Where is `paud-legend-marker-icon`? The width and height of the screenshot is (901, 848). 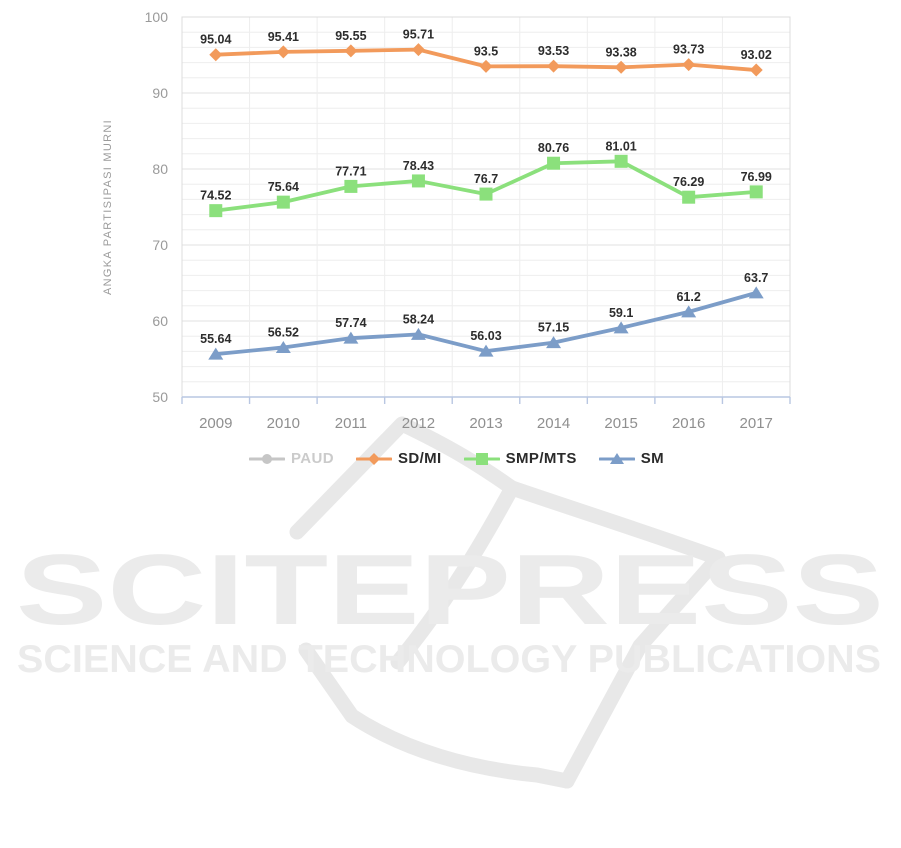 paud-legend-marker-icon is located at coordinates (267, 459).